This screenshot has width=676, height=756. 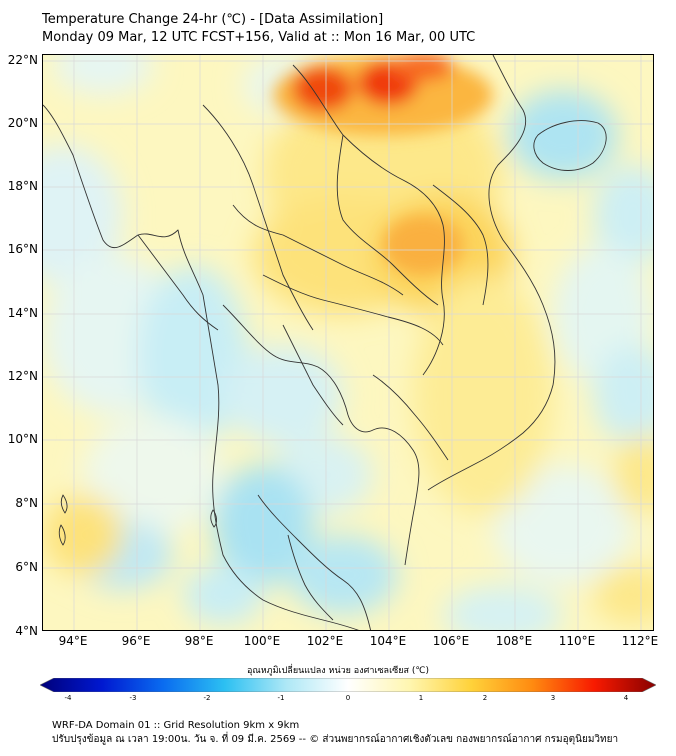 I want to click on lat-label-12n: 12°N, so click(x=22, y=376).